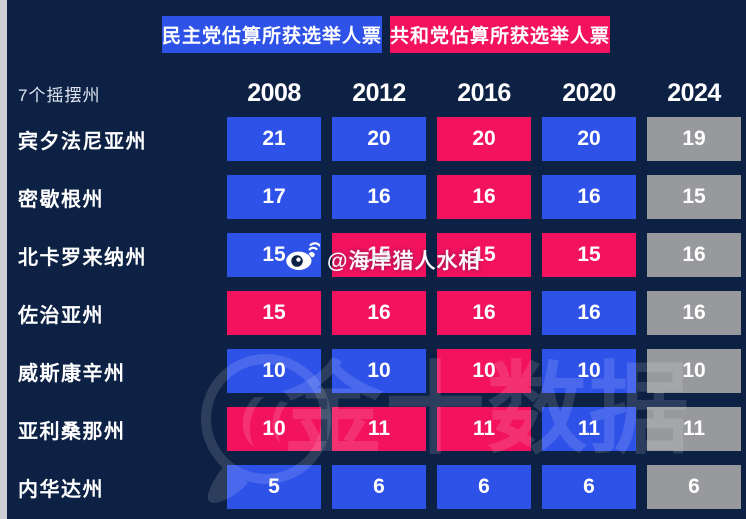  What do you see at coordinates (274, 92) in the screenshot?
I see `year-header: 2008` at bounding box center [274, 92].